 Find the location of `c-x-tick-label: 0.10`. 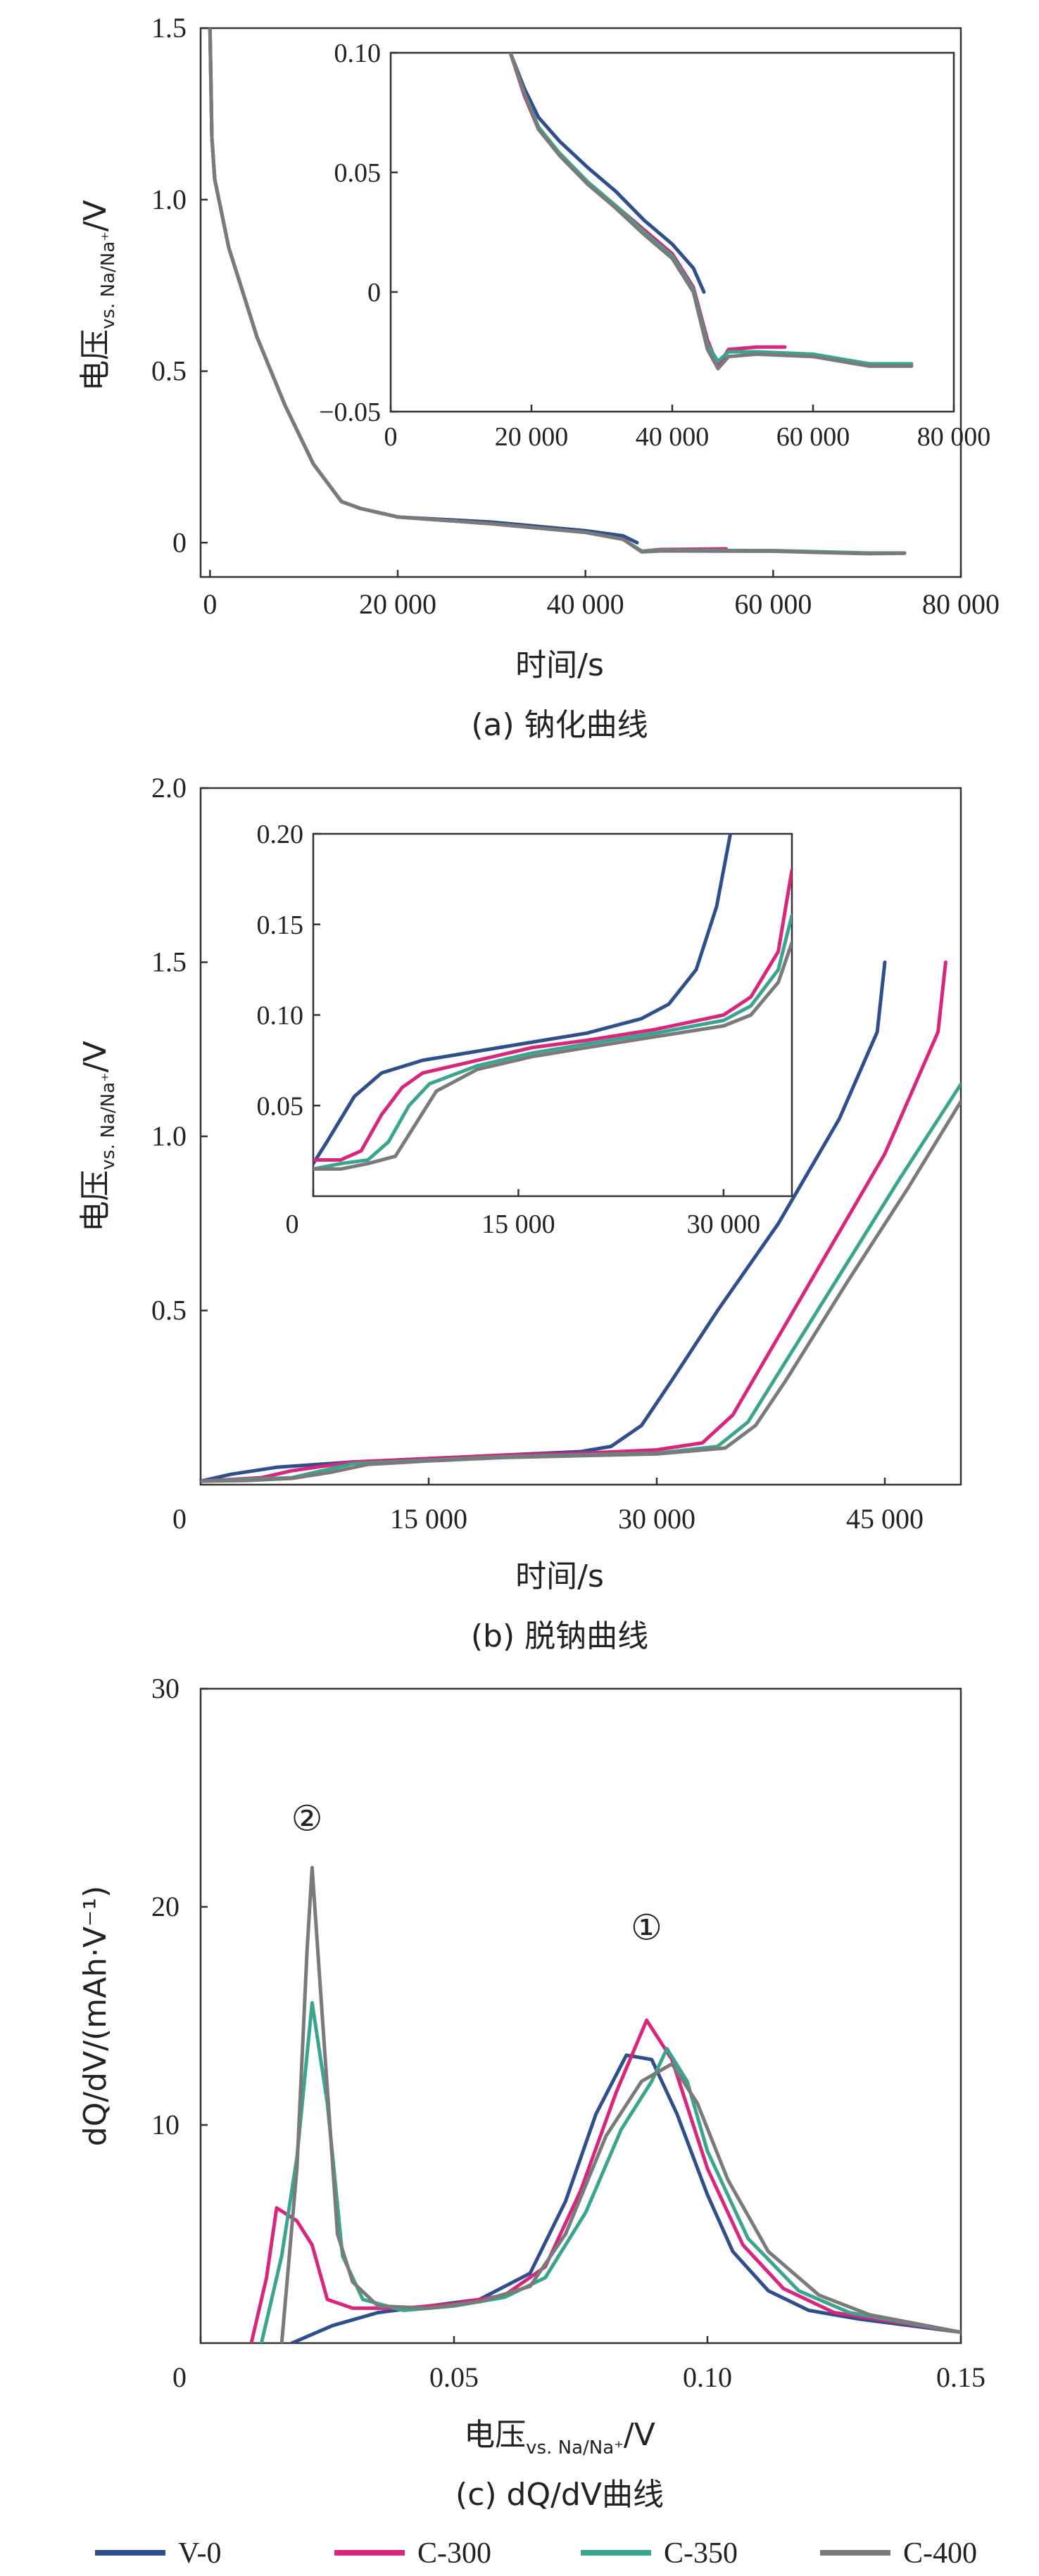

c-x-tick-label: 0.10 is located at coordinates (707, 2377).